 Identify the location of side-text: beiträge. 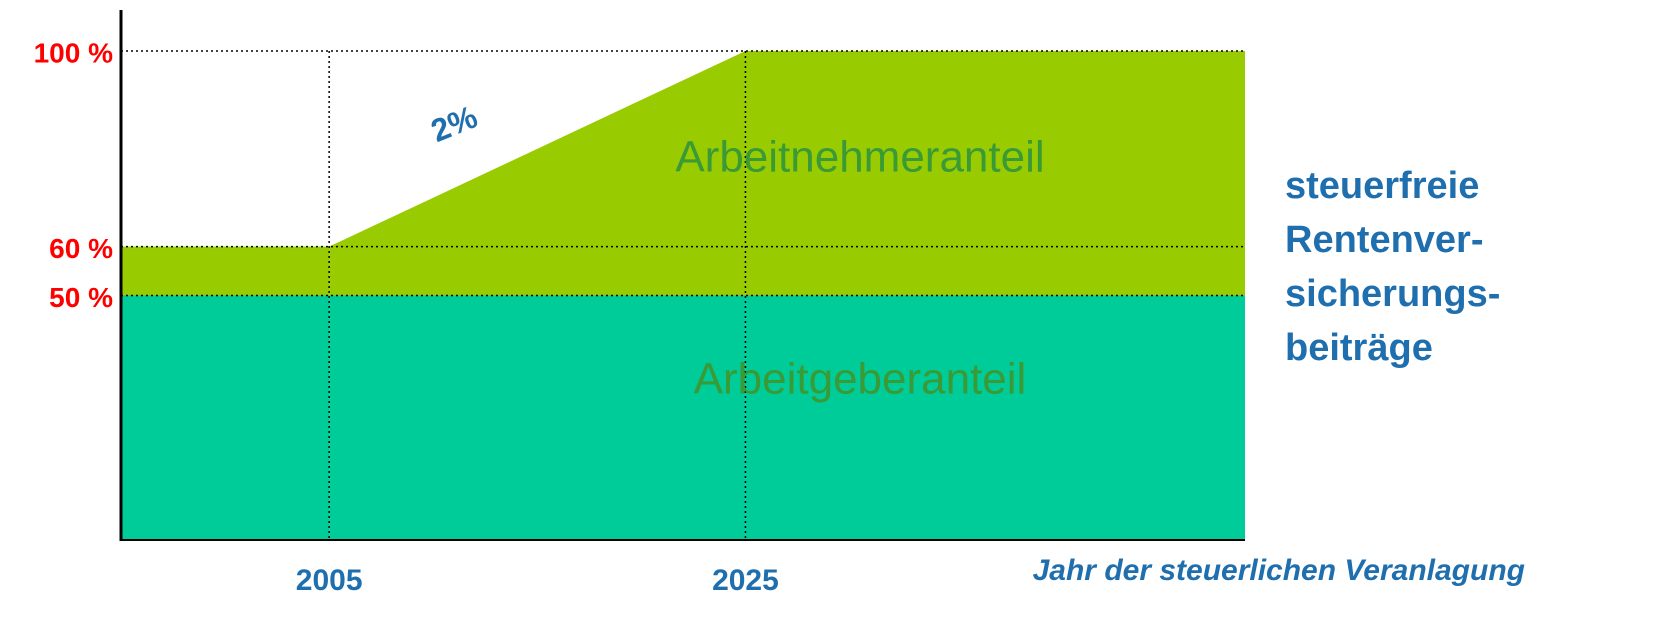
(1359, 348).